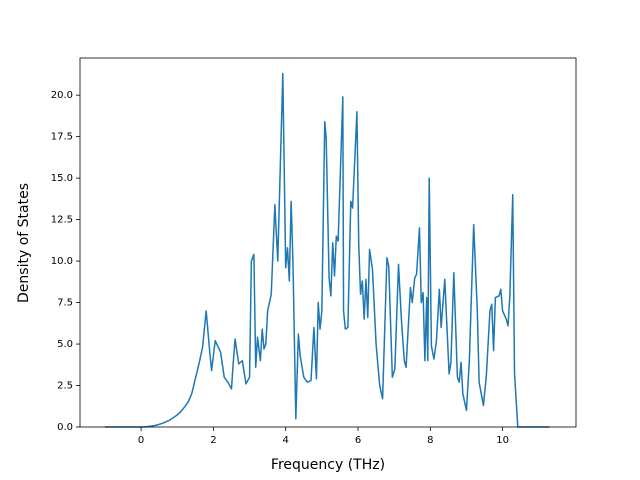  What do you see at coordinates (358, 440) in the screenshot?
I see `x-tick-label: 6` at bounding box center [358, 440].